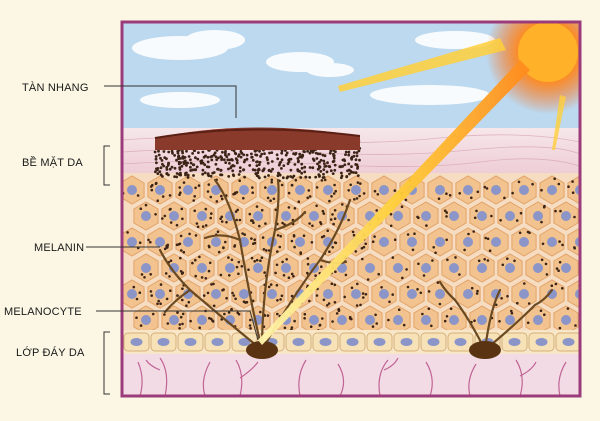 Image resolution: width=600 pixels, height=421 pixels. I want to click on svg-text: MELANIN, so click(59, 248).